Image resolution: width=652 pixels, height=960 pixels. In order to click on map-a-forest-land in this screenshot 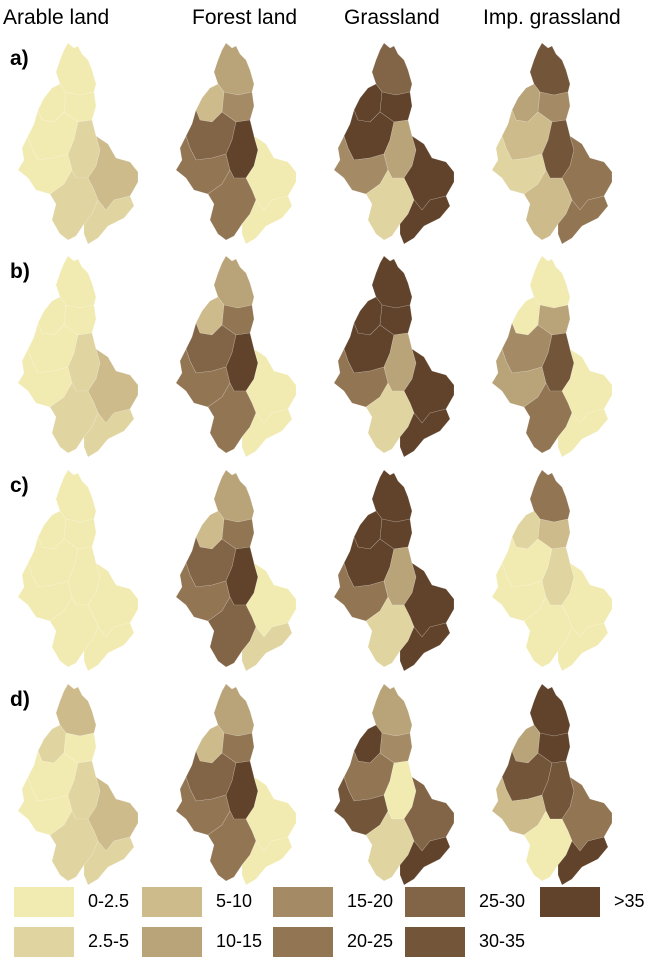, I will do `click(252, 142)`.